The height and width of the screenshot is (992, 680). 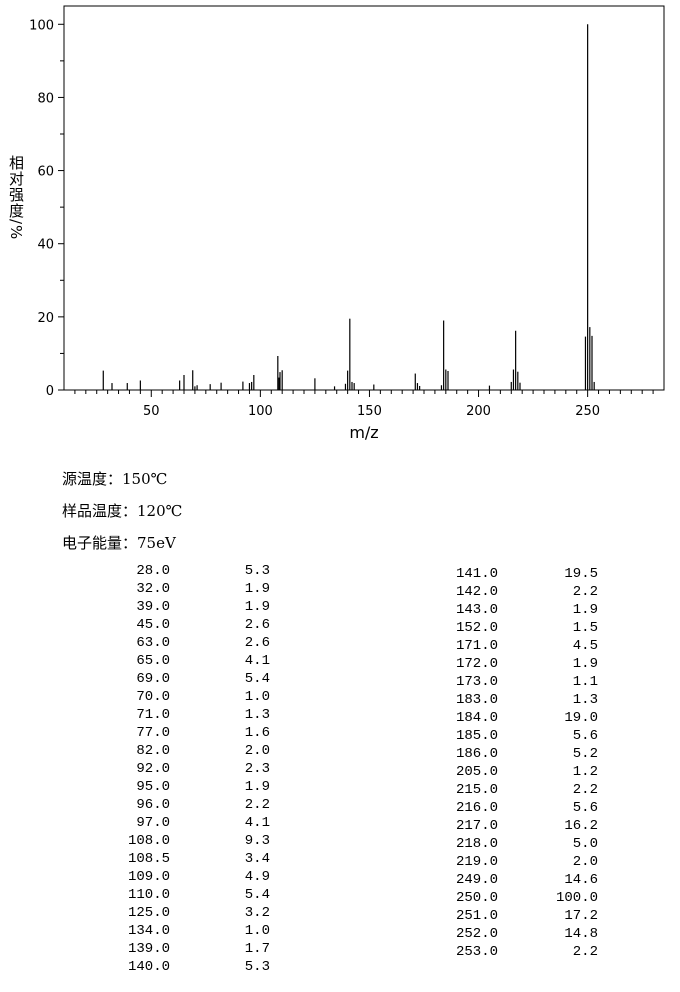 I want to click on mass-cell: 63.0, so click(x=153, y=643).